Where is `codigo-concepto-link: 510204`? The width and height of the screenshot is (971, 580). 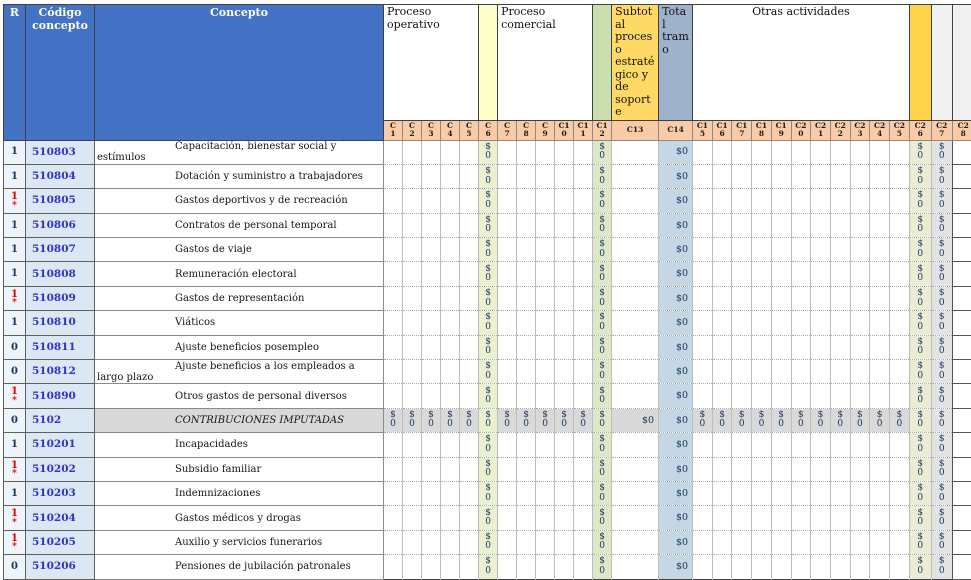
codigo-concepto-link: 510204 is located at coordinates (60, 518).